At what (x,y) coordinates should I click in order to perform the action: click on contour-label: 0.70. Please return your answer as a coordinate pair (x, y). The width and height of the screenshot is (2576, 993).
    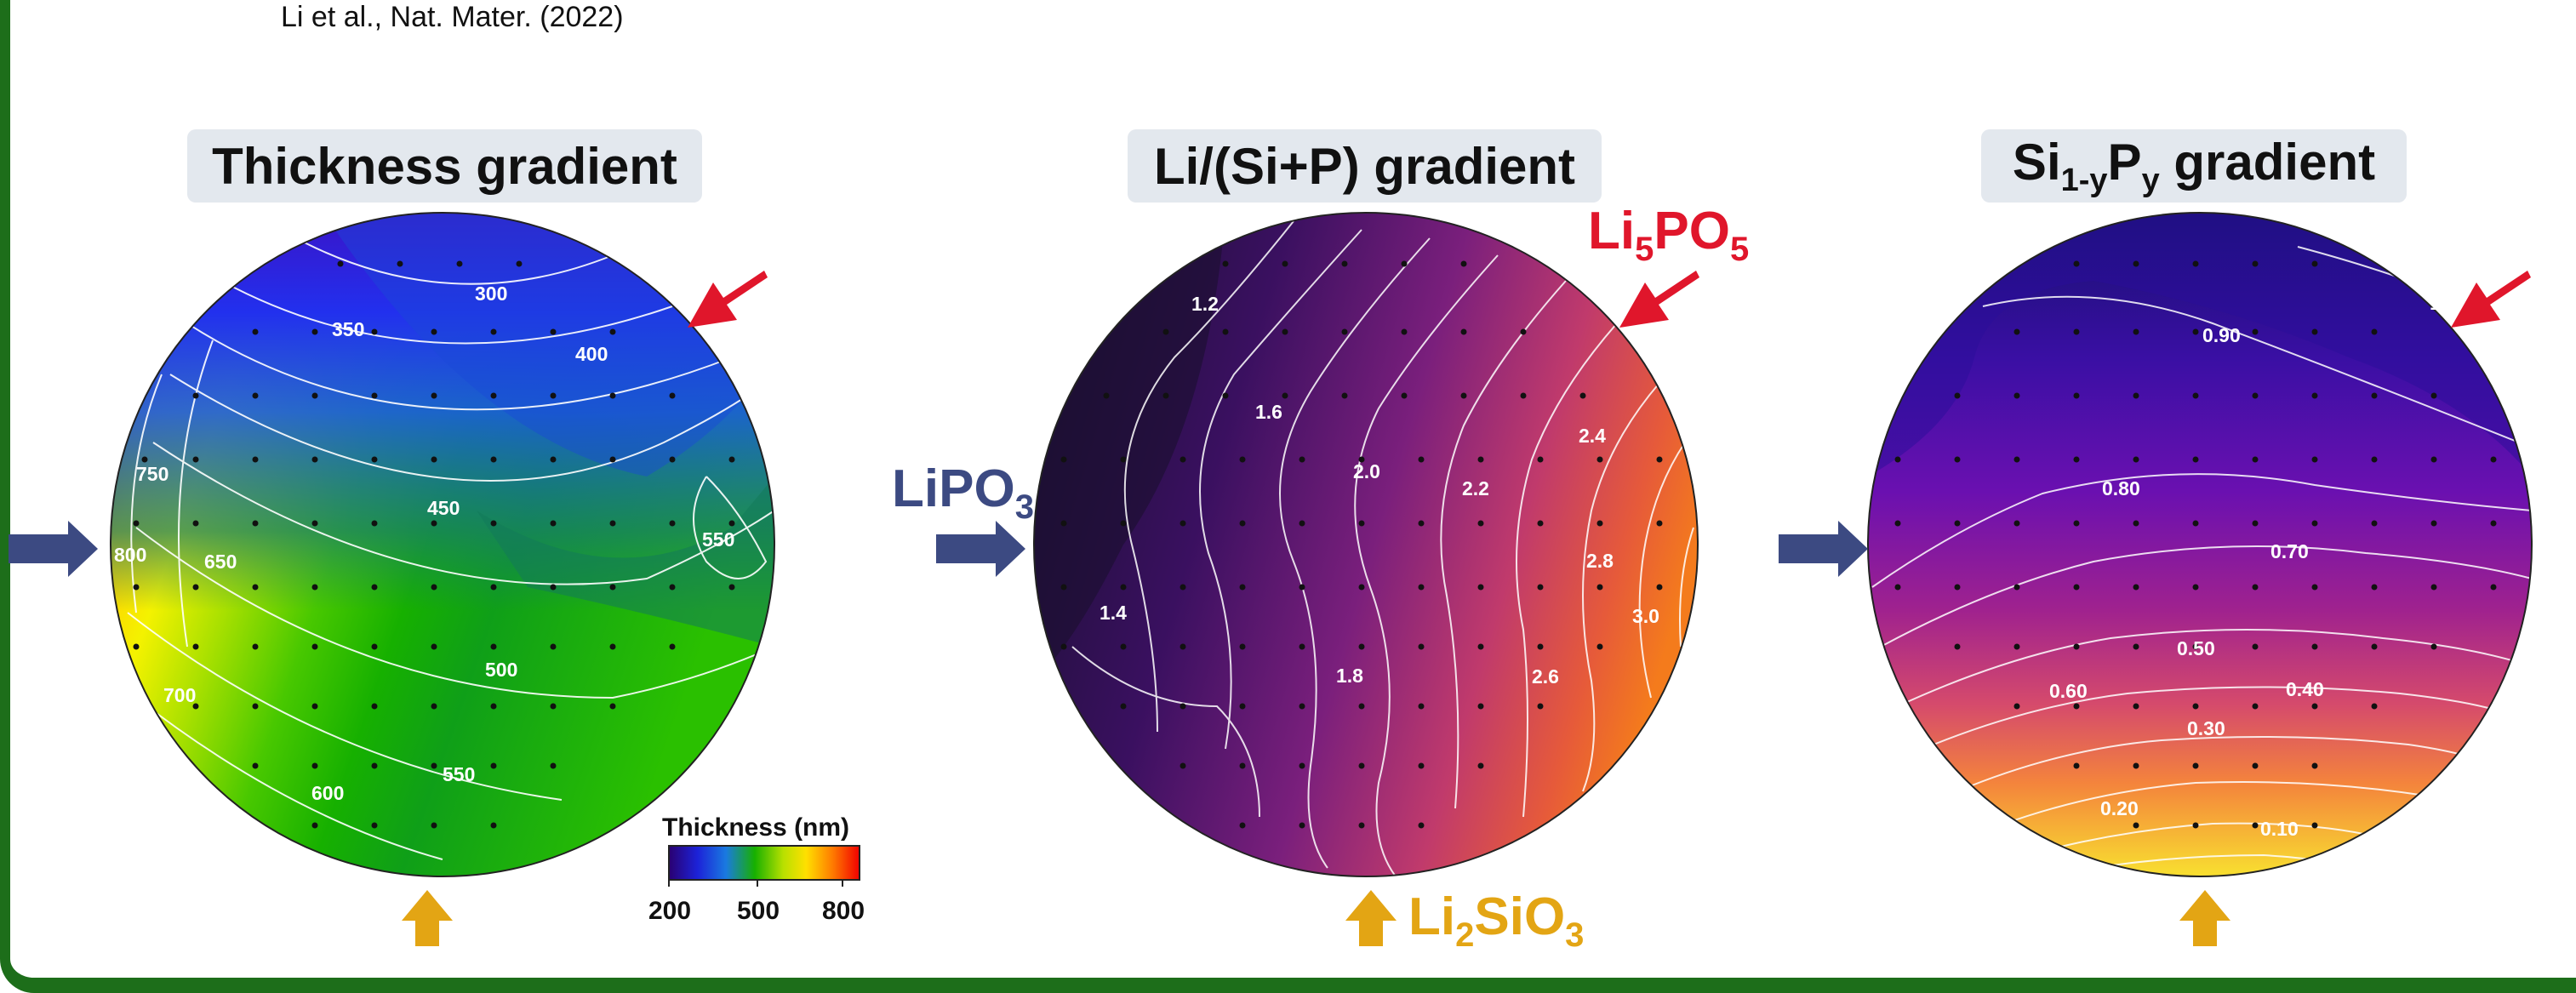
    Looking at the image, I should click on (2289, 551).